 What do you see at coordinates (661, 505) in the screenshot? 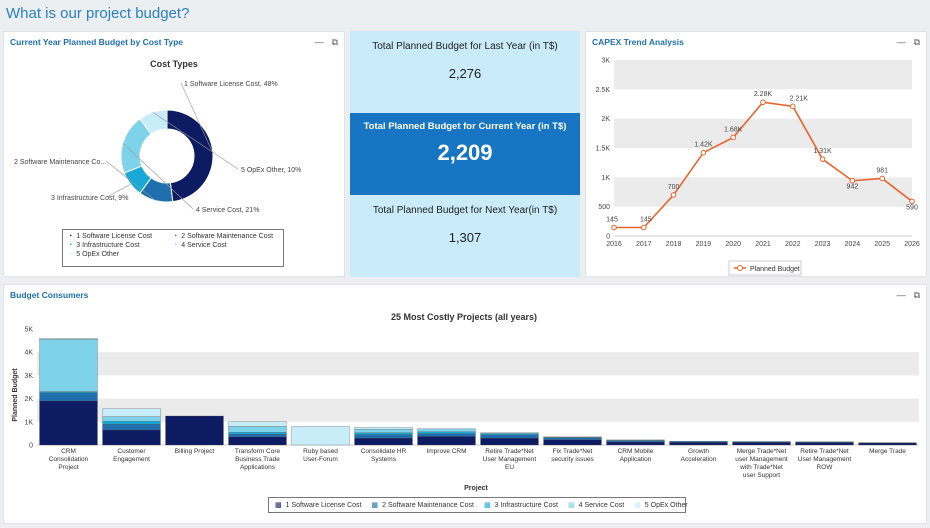
I see `legend-item-opex-other: ▩ 5 OpEx Other` at bounding box center [661, 505].